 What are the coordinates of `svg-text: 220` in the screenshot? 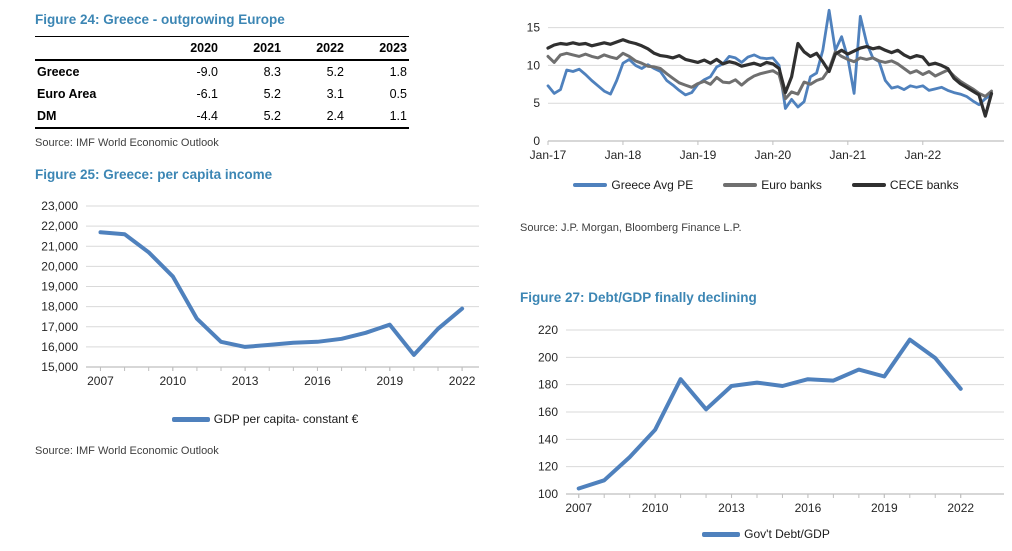 It's located at (548, 330).